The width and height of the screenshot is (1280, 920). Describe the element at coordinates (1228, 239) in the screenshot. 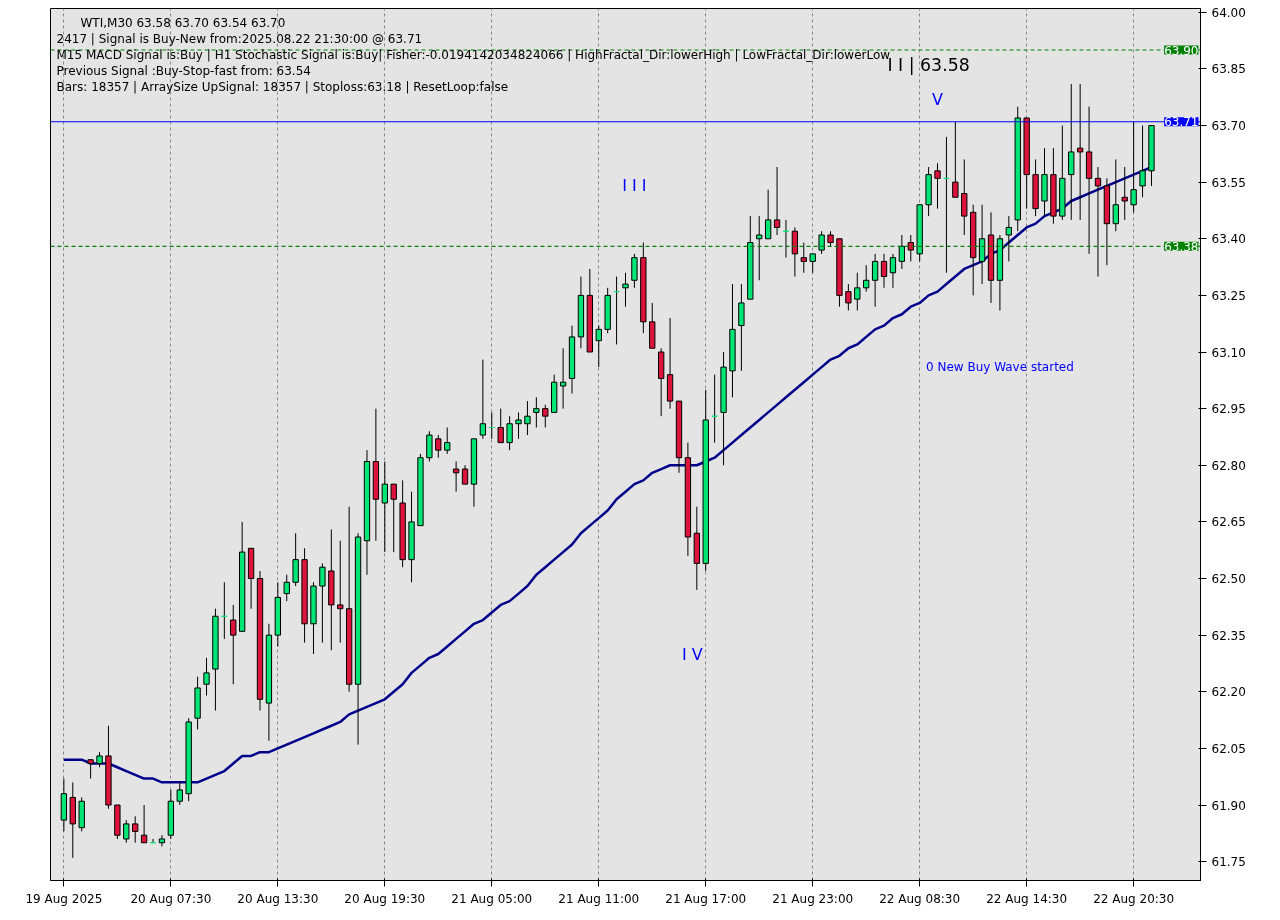

I see `y-tick-label: 63.40` at that location.